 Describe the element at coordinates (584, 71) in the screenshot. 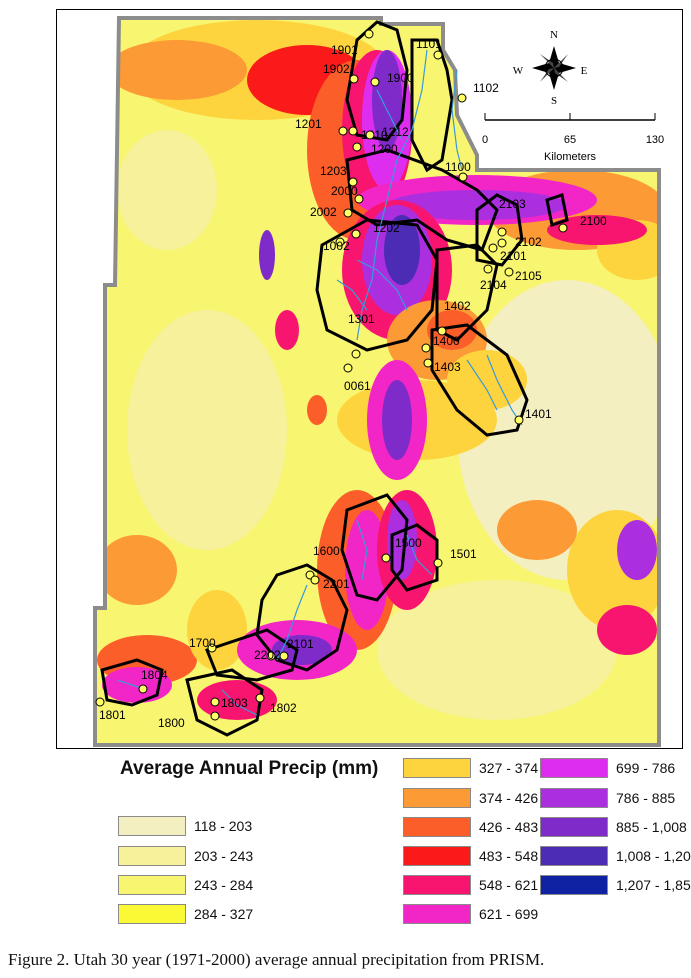

I see `compass-letter-e: E` at that location.